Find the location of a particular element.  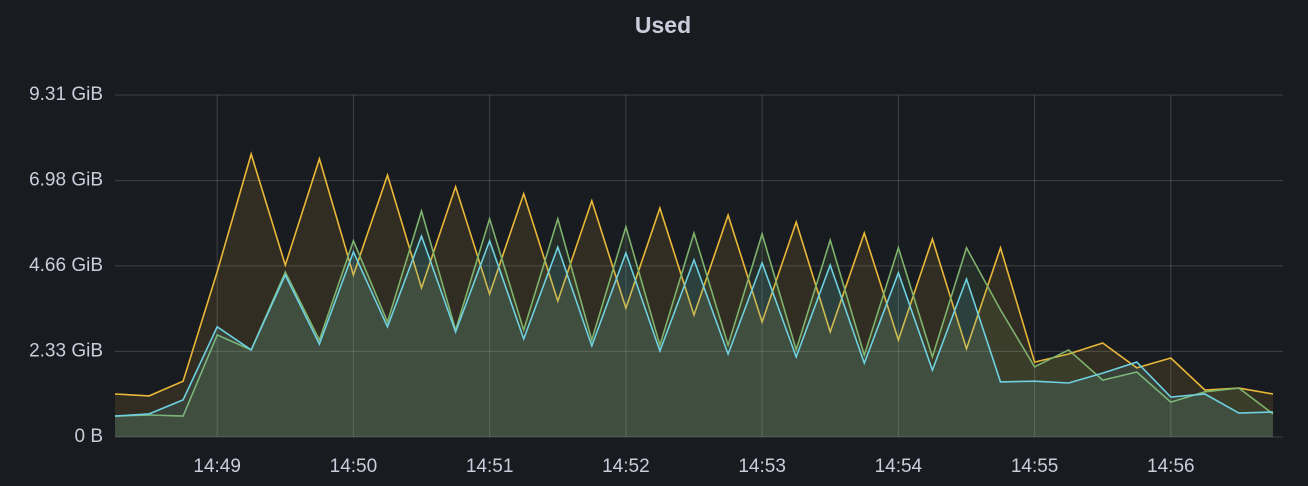

x-tick-label: 14:49 is located at coordinates (217, 466).